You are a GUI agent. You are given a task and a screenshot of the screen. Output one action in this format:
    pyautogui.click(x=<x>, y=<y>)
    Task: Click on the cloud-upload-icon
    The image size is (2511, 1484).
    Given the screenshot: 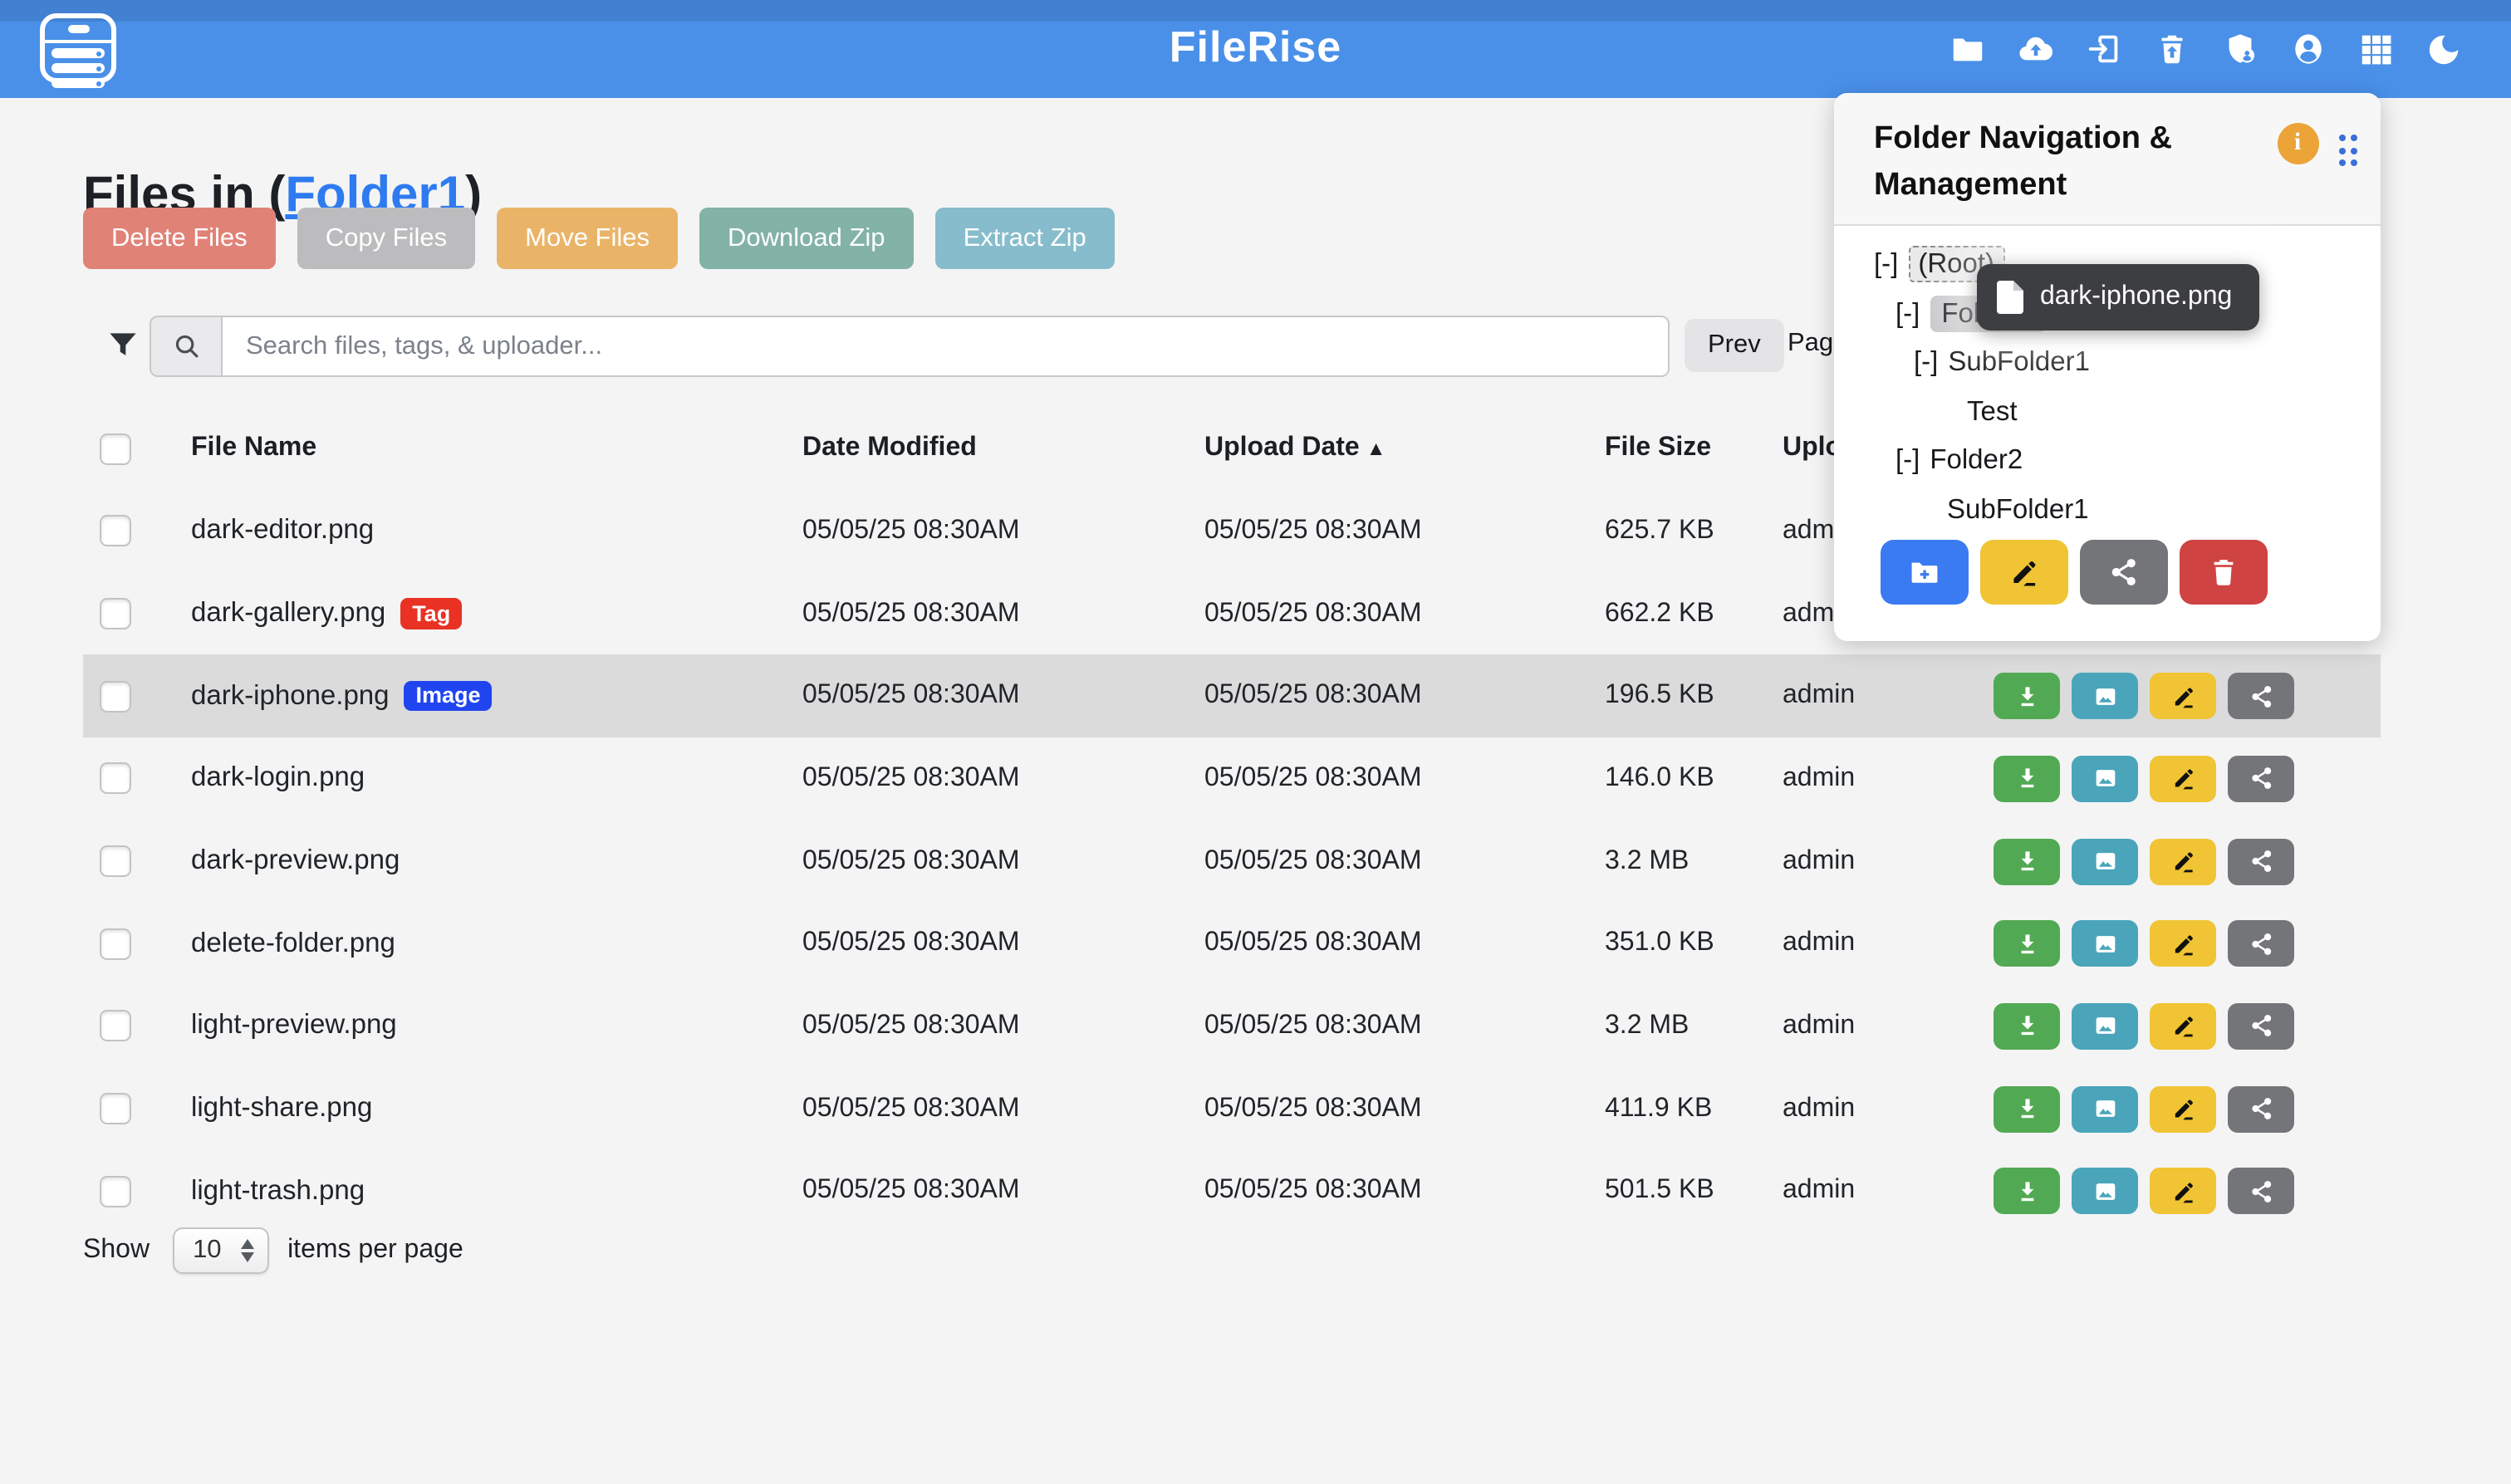 What is the action you would take?
    pyautogui.click(x=2035, y=49)
    